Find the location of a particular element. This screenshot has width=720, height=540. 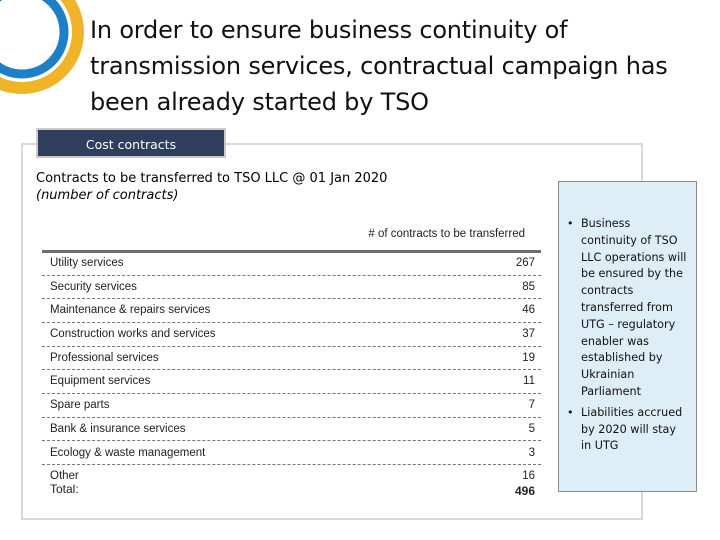

row-label: Utility services is located at coordinates (87, 263).